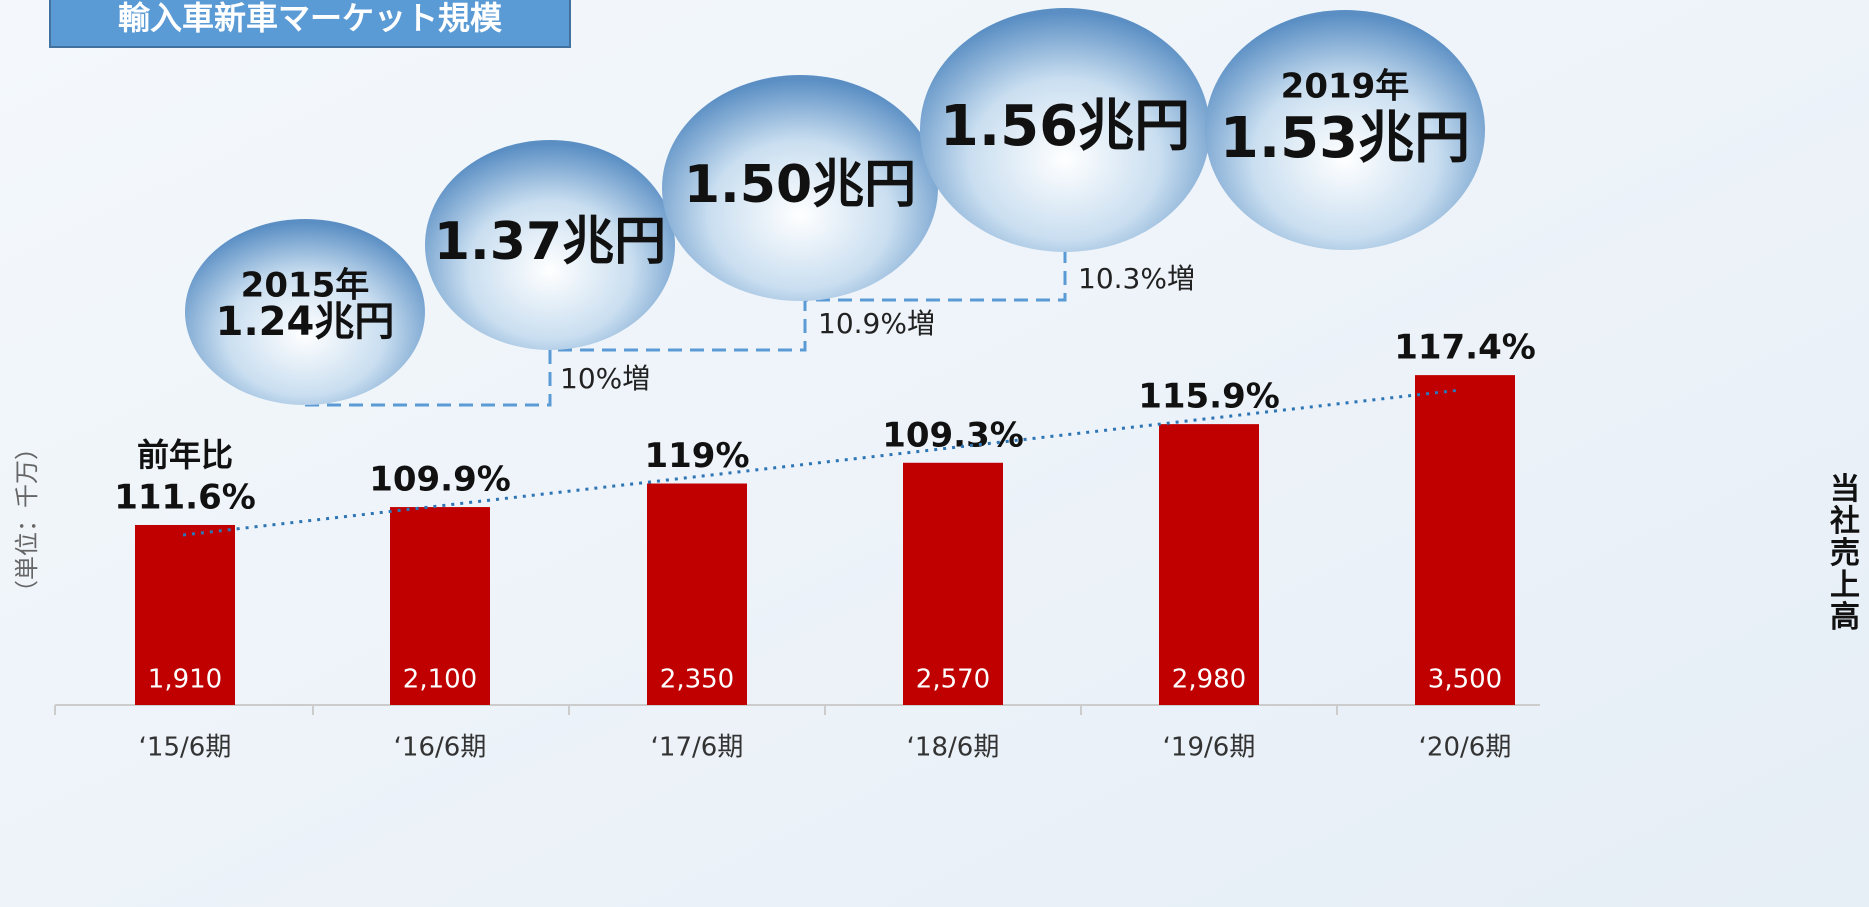 This screenshot has height=907, width=1869. I want to click on bubble-label: 1.37兆円, so click(550, 242).